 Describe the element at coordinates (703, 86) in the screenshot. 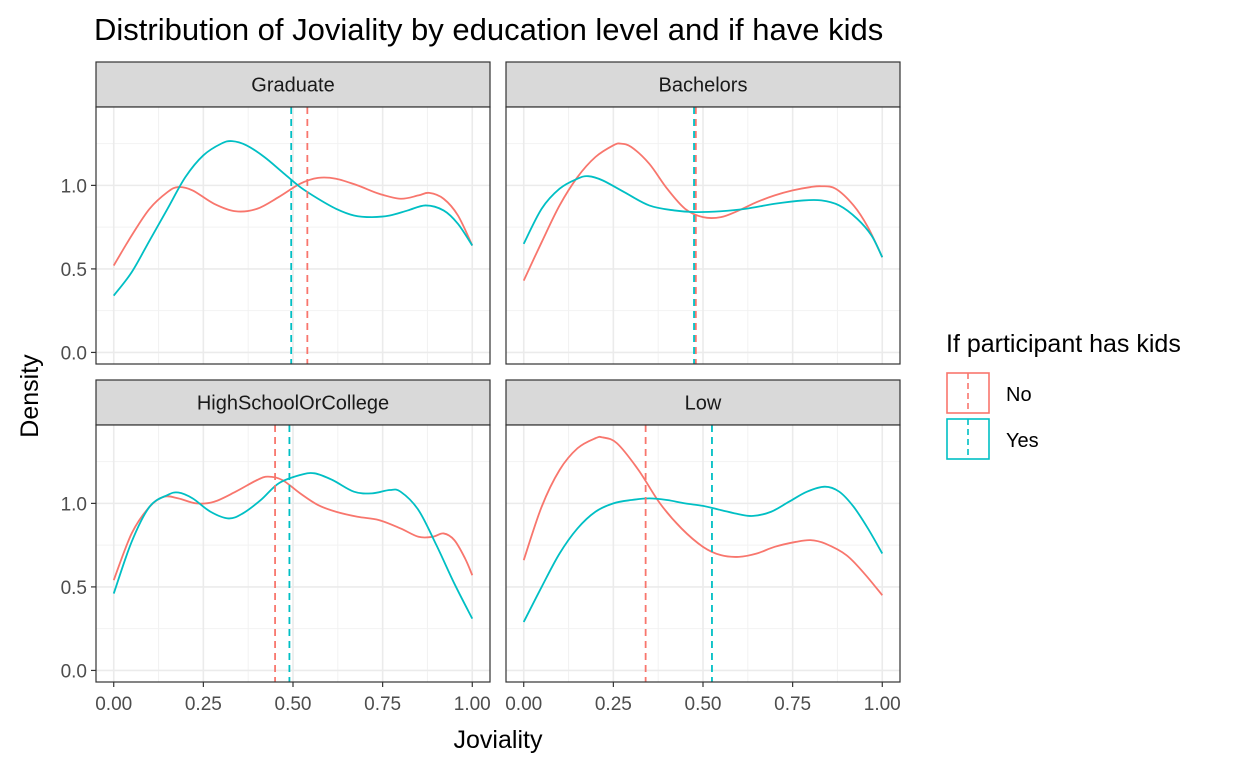

I see `strip-label-bachelors: Bachelors` at that location.